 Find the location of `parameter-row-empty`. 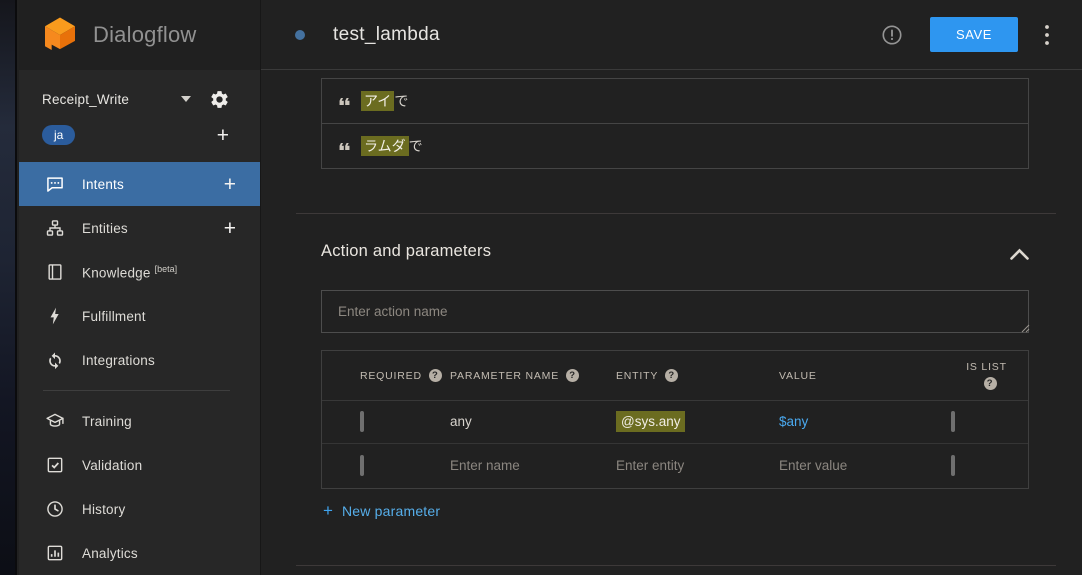

parameter-row-empty is located at coordinates (675, 466).